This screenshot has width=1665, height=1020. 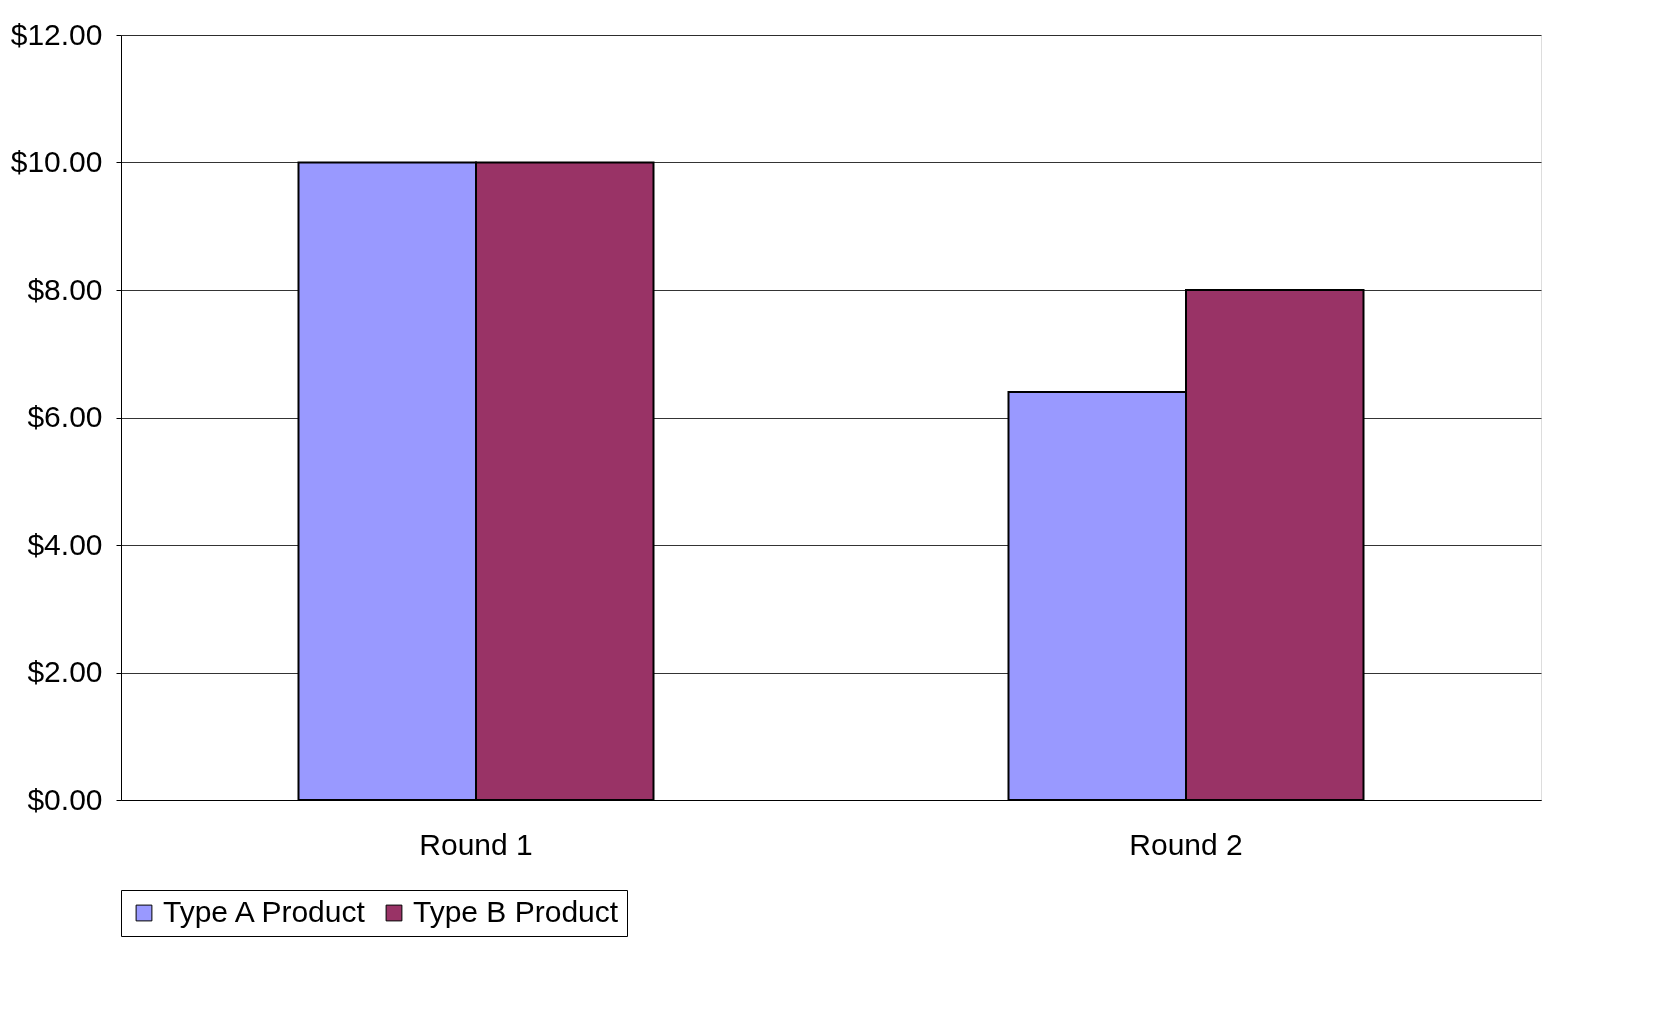 I want to click on y-tick-label: $0.00, so click(x=65, y=799).